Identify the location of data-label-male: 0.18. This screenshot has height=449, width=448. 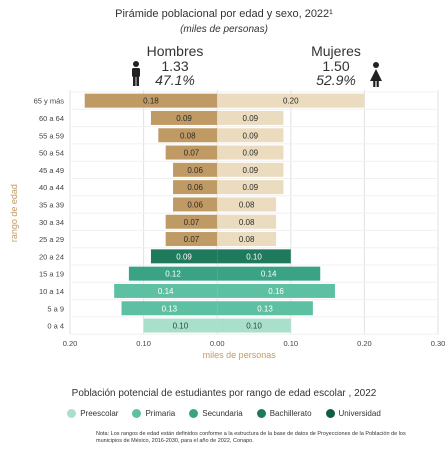
(151, 101).